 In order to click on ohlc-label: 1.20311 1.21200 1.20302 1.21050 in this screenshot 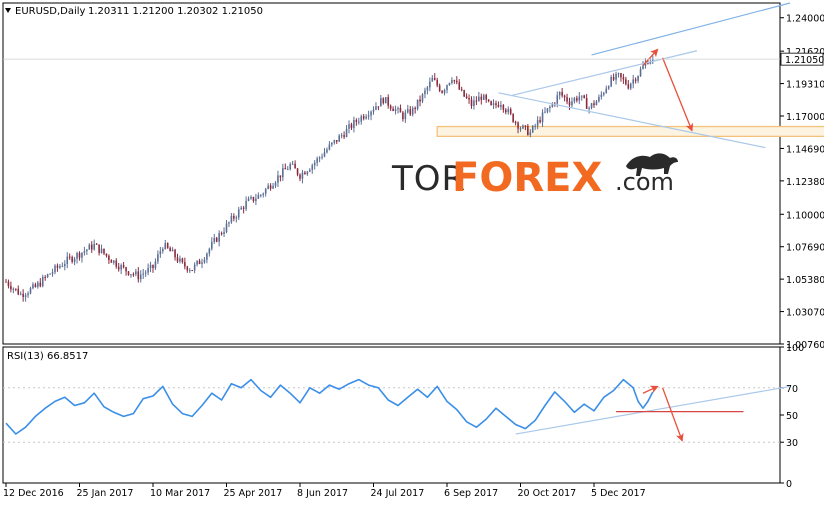, I will do `click(175, 11)`.